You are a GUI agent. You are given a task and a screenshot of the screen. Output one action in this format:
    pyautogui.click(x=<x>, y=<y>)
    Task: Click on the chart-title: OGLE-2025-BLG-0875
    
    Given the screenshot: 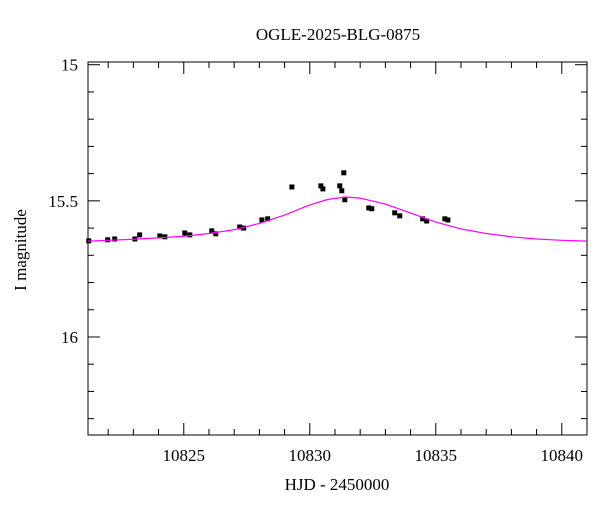 What is the action you would take?
    pyautogui.click(x=338, y=34)
    